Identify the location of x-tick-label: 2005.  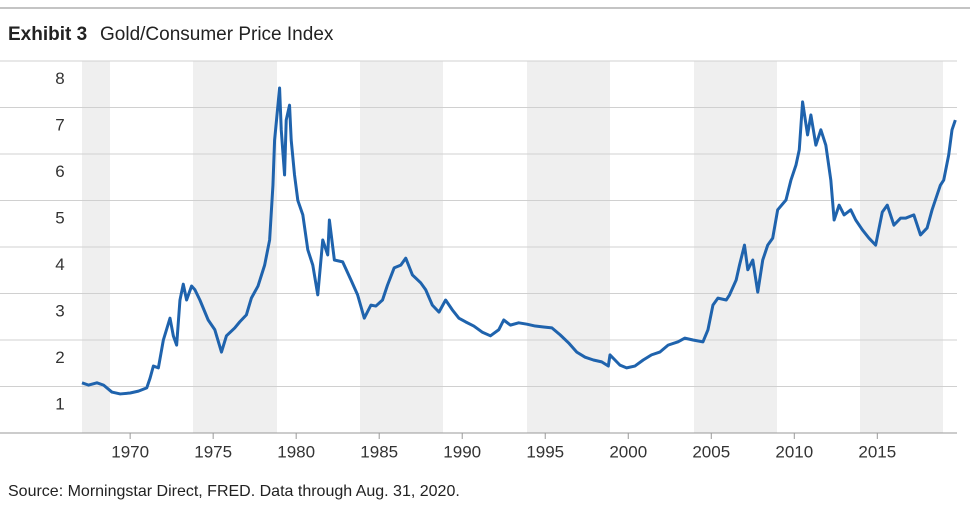
(711, 451).